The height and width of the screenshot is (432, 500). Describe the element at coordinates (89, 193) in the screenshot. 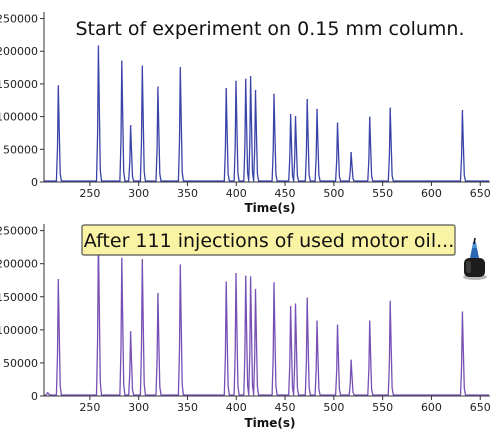

I see `top-x-tick-label: 250` at that location.